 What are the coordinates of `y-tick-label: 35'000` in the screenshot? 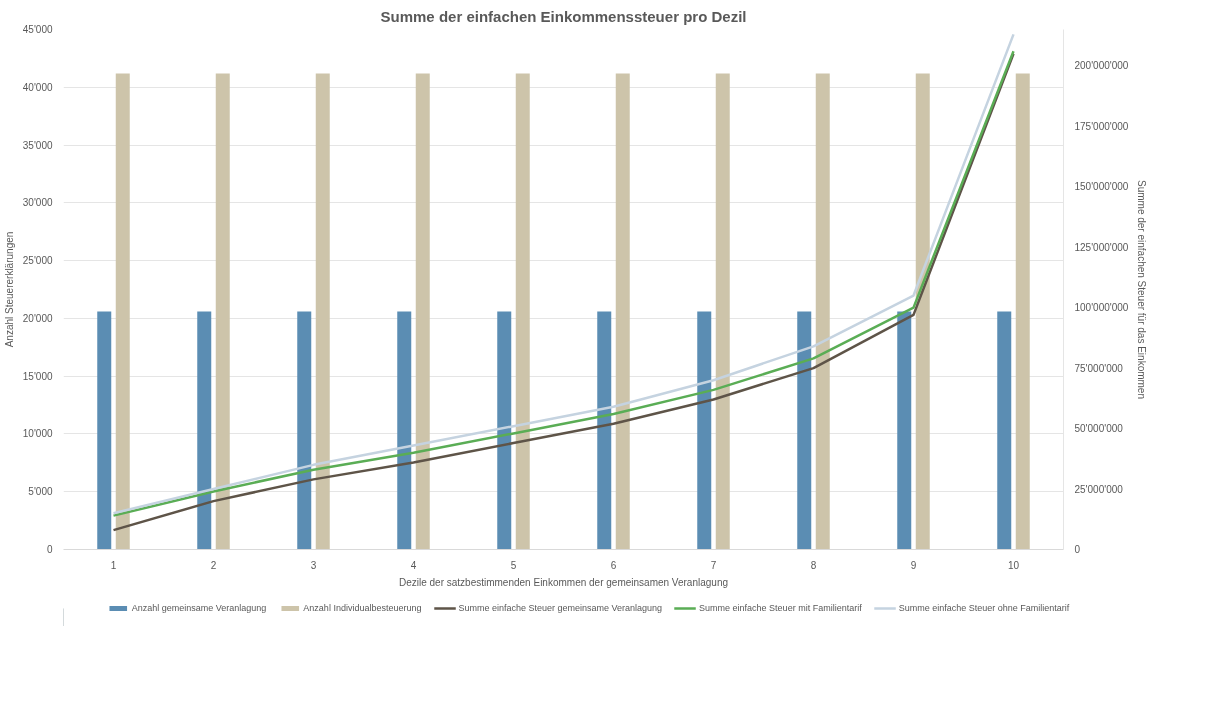 It's located at (37, 145).